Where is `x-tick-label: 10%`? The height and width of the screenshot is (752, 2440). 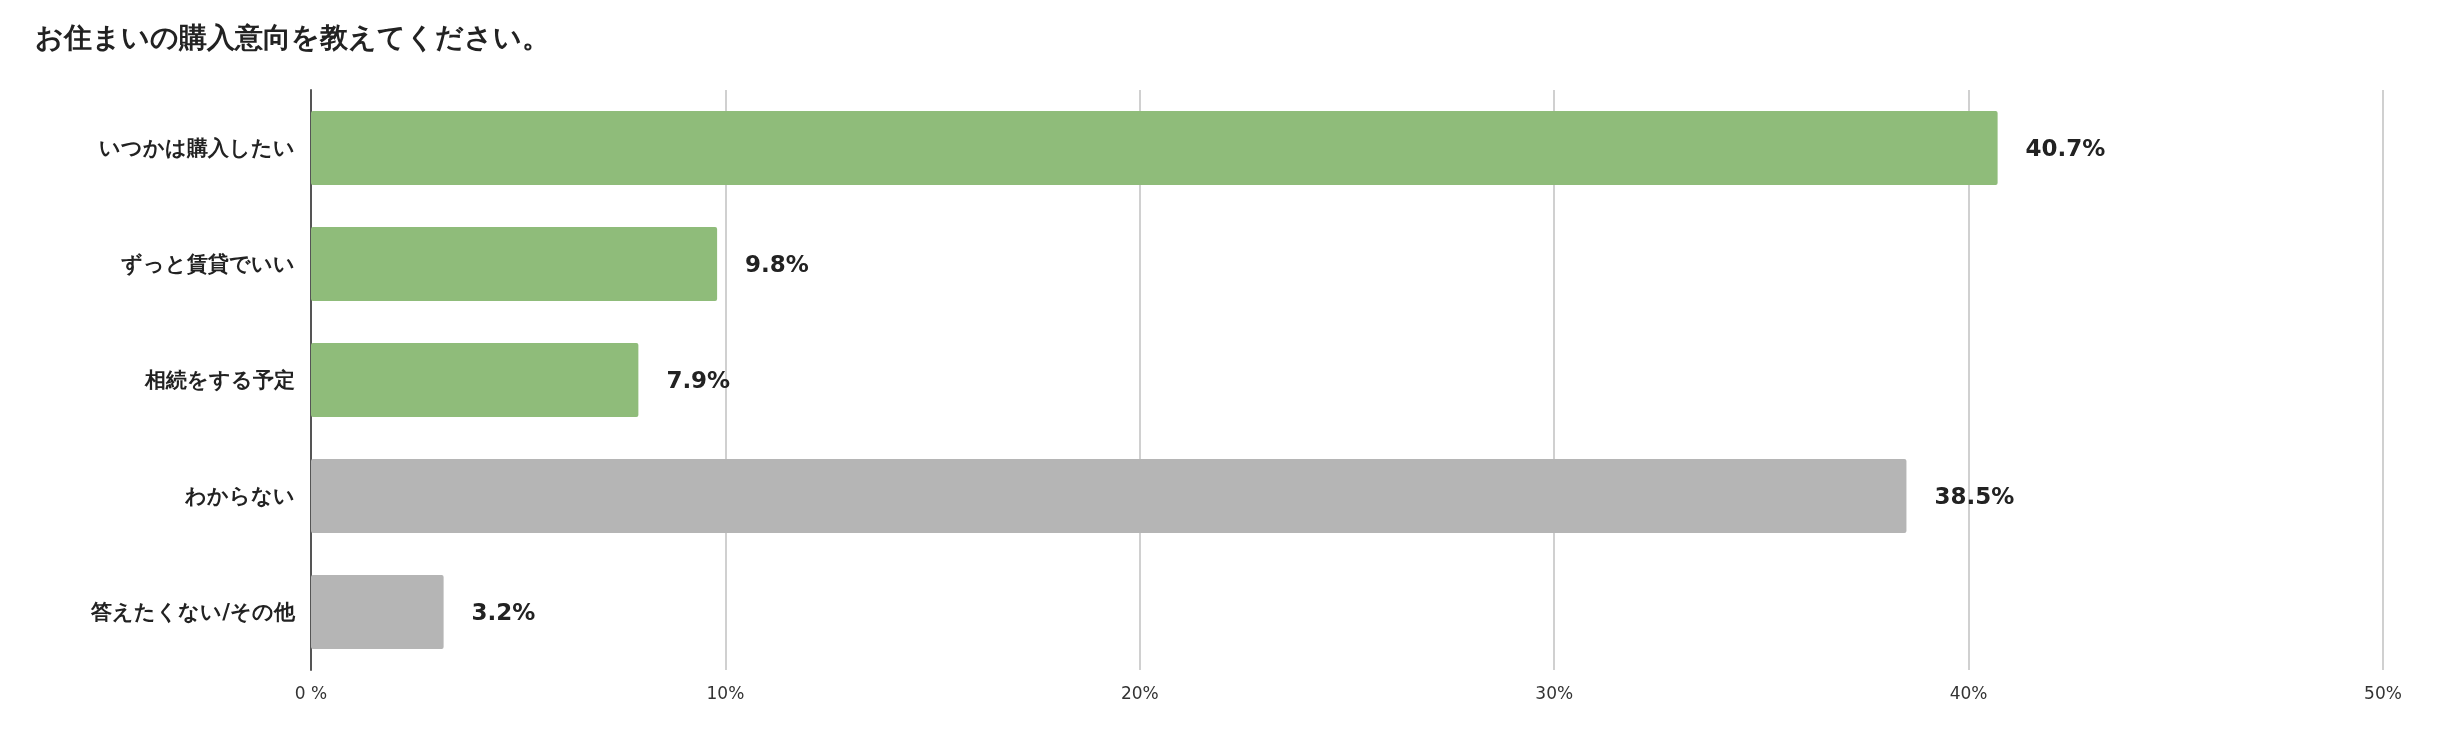
x-tick-label: 10% is located at coordinates (725, 692).